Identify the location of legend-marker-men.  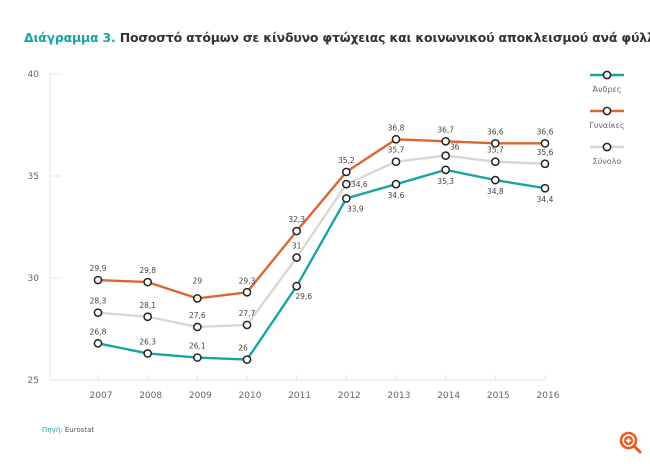
(607, 75).